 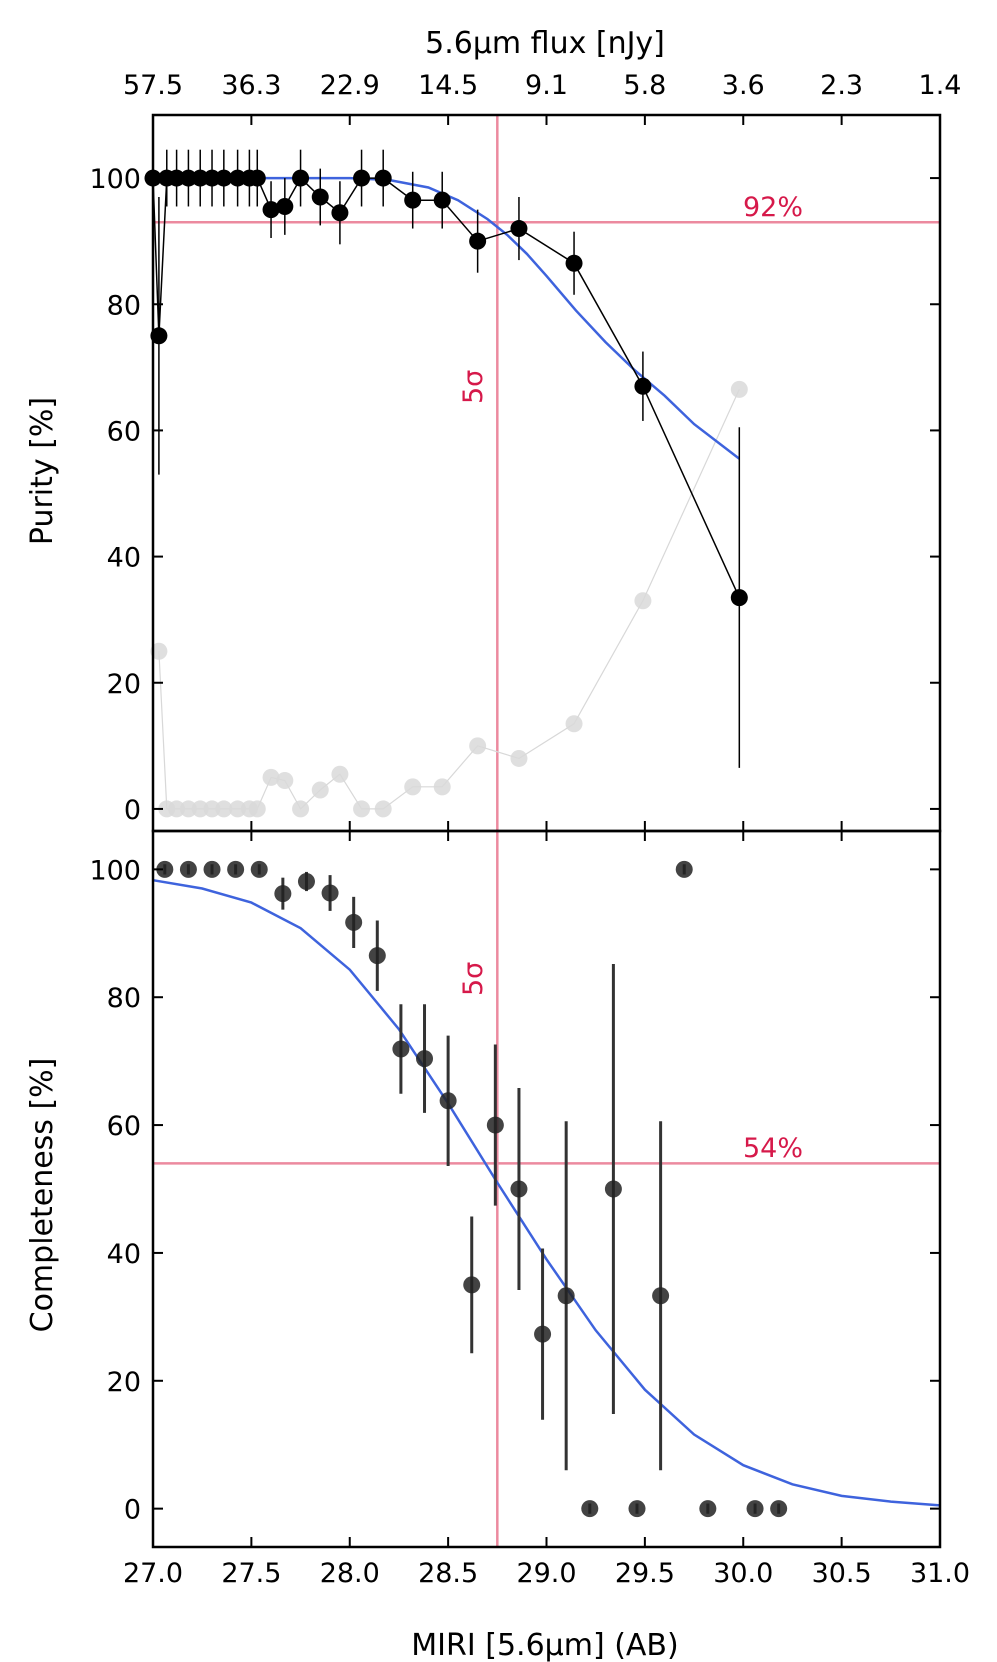 I want to click on purity-5sigma-label: 5σ, so click(x=473, y=387).